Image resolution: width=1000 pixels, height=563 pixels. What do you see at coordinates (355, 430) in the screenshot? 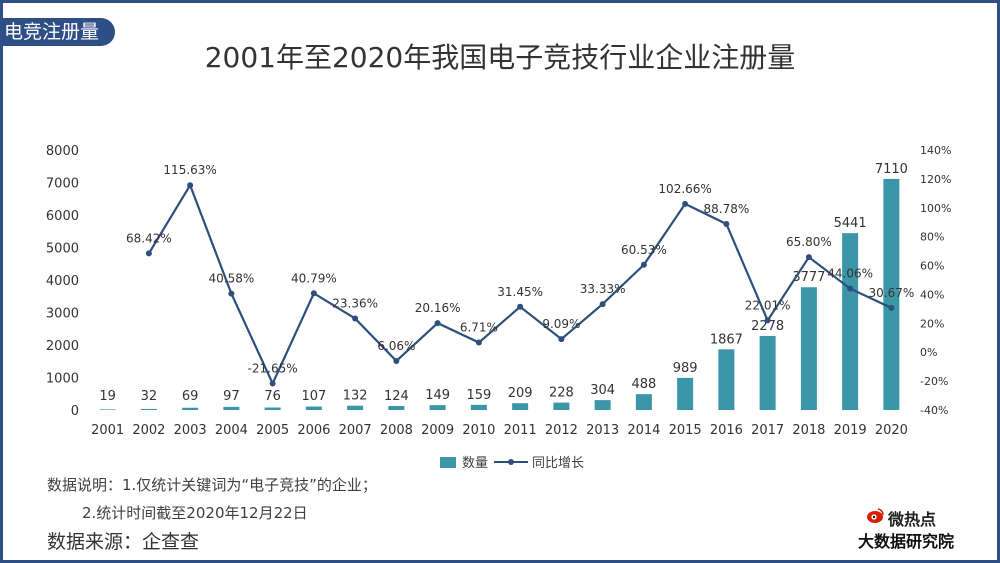
I see `x-tick-label: 2007` at bounding box center [355, 430].